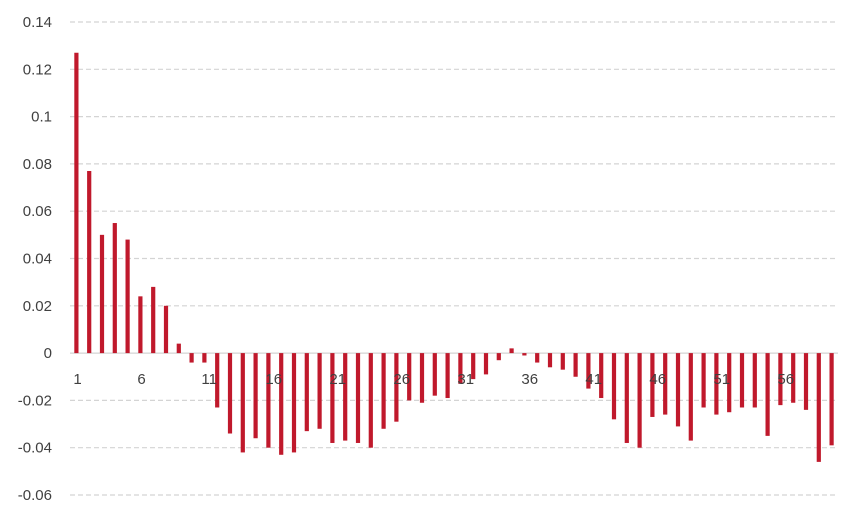  What do you see at coordinates (337, 379) in the screenshot?
I see `x-tick-label: 21` at bounding box center [337, 379].